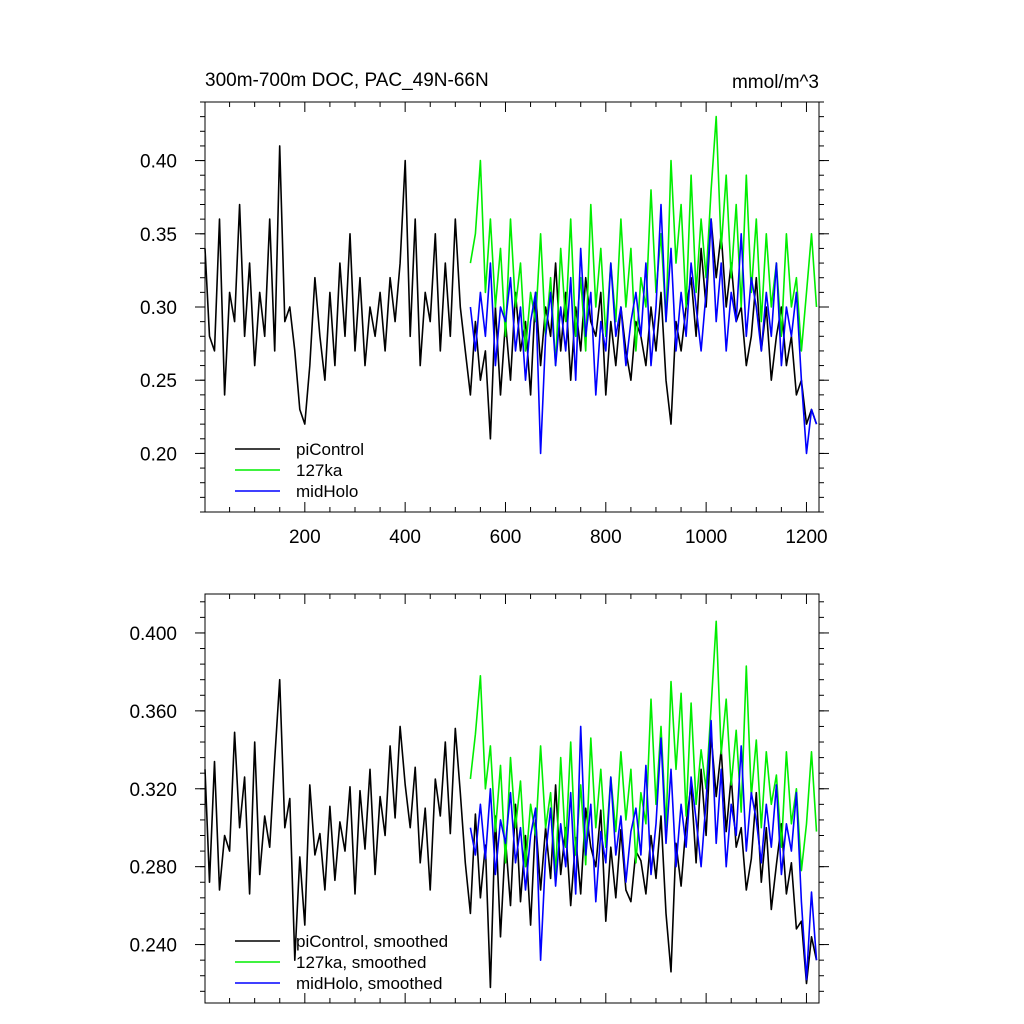 This screenshot has height=1024, width=1024. I want to click on top-x-tick-label: 400, so click(405, 537).